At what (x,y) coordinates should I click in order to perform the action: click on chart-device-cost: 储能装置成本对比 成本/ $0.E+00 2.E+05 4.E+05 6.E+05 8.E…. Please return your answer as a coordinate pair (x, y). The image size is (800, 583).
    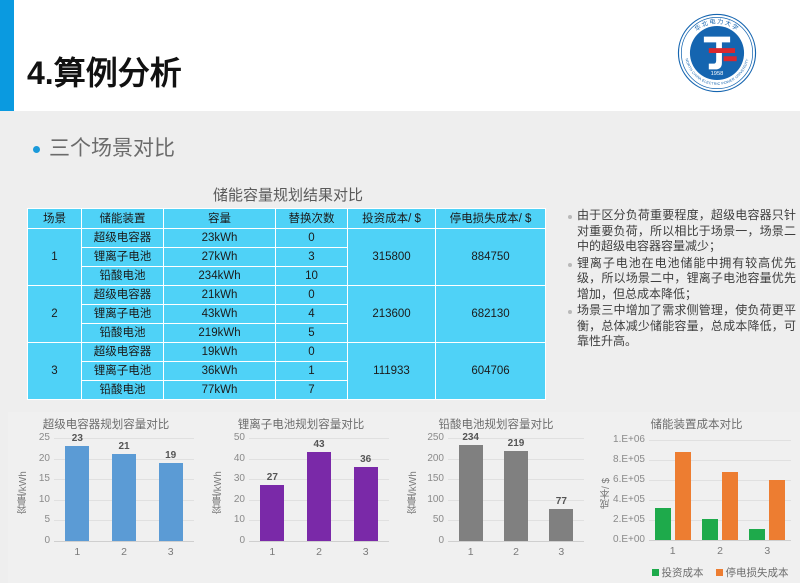
    Looking at the image, I should click on (696, 497).